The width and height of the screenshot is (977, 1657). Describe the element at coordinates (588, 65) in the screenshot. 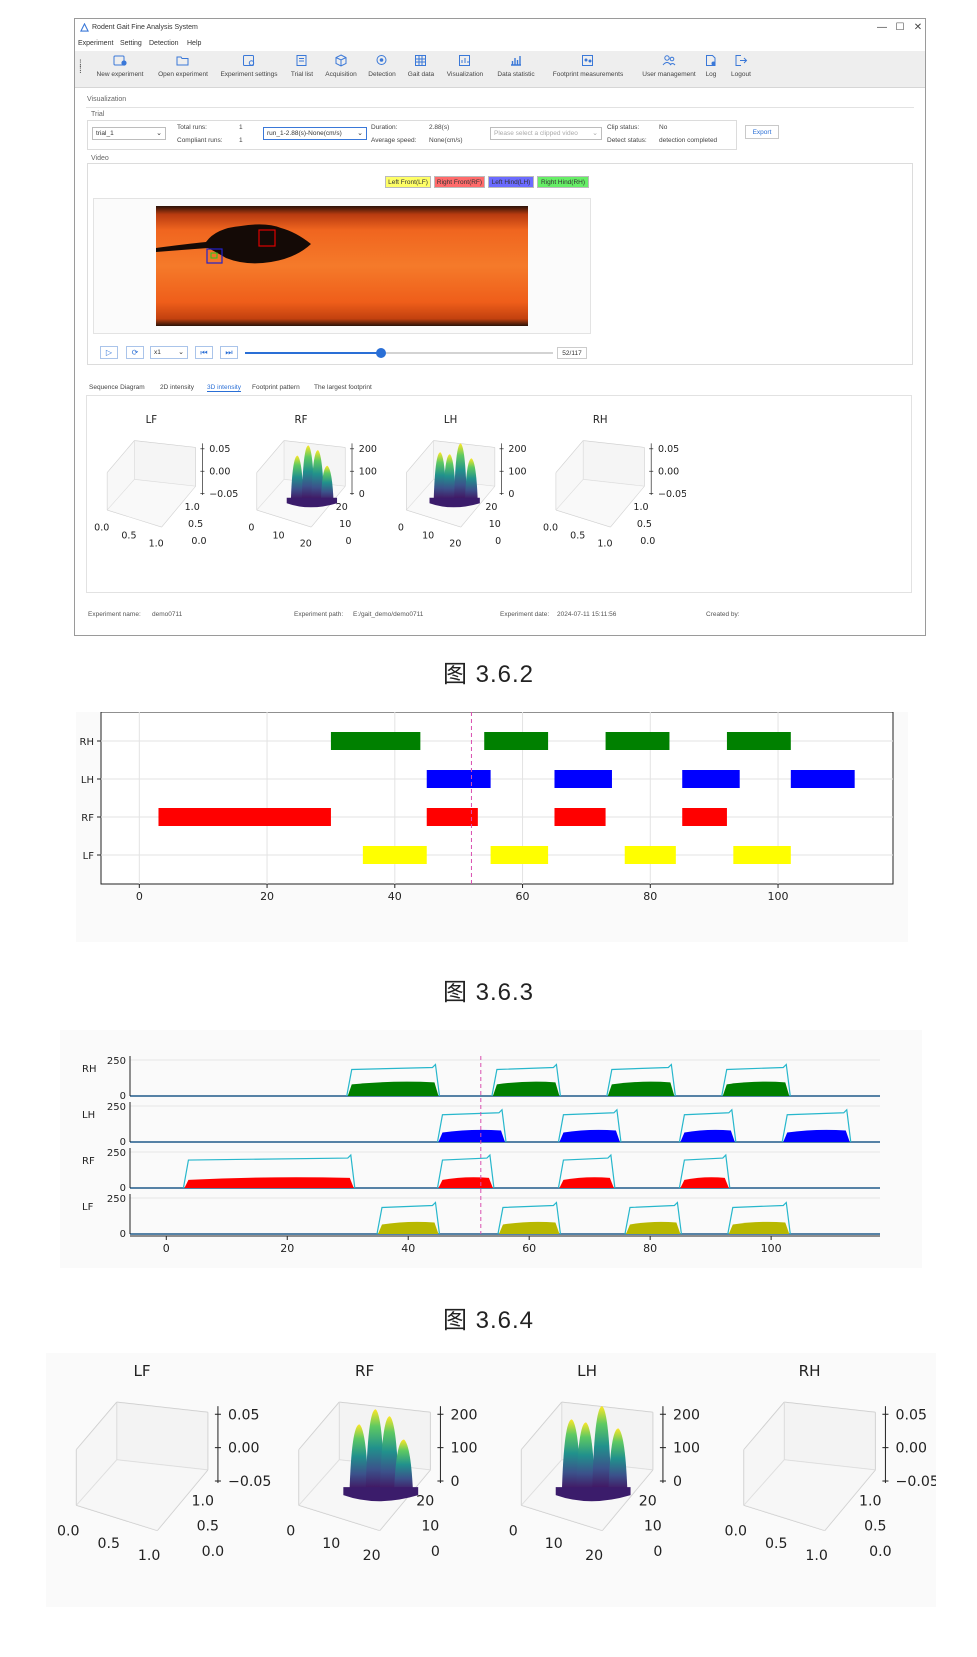

I see `toolbar-footprint-measurements: Footprint measurements` at that location.